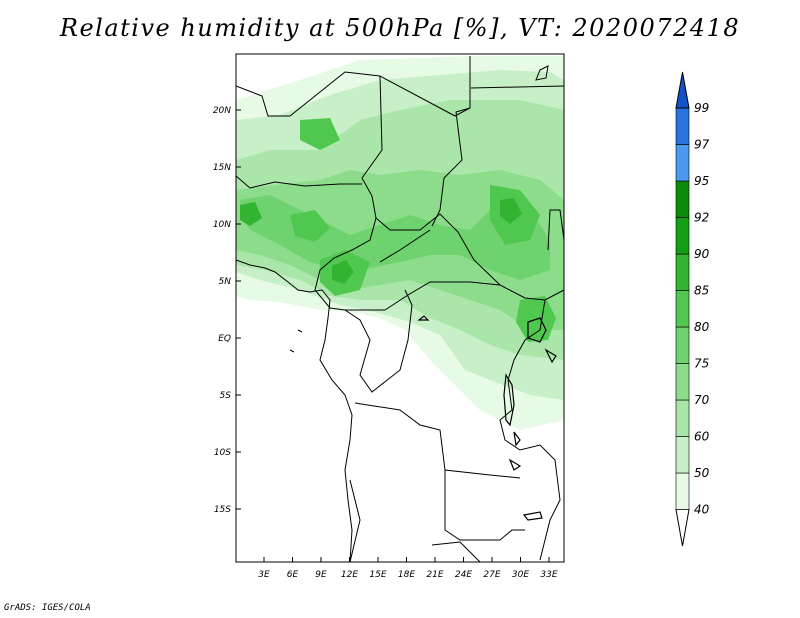  I want to click on latitude-axis: 20N 15N 10N 5N EQ 5S 10S 15S, so click(227, 310).